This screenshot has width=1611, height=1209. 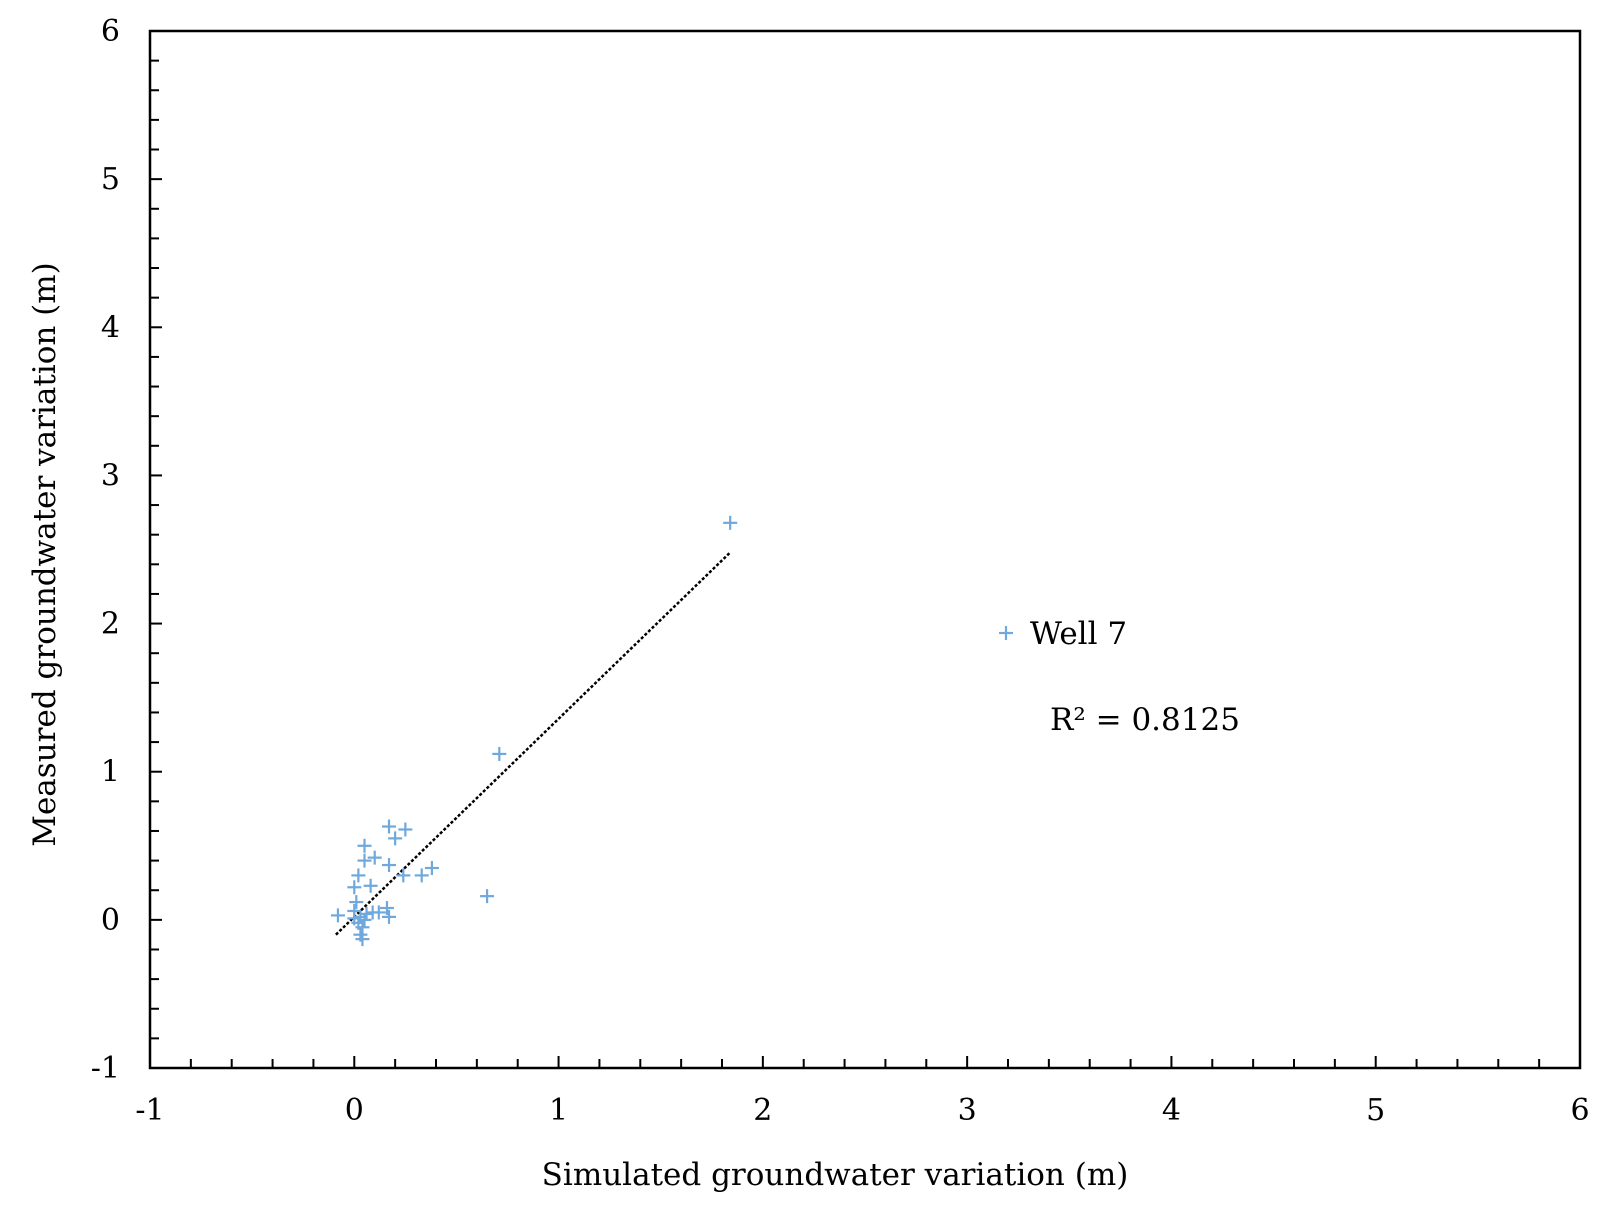 I want to click on y-tick-label: 4, so click(x=110, y=327).